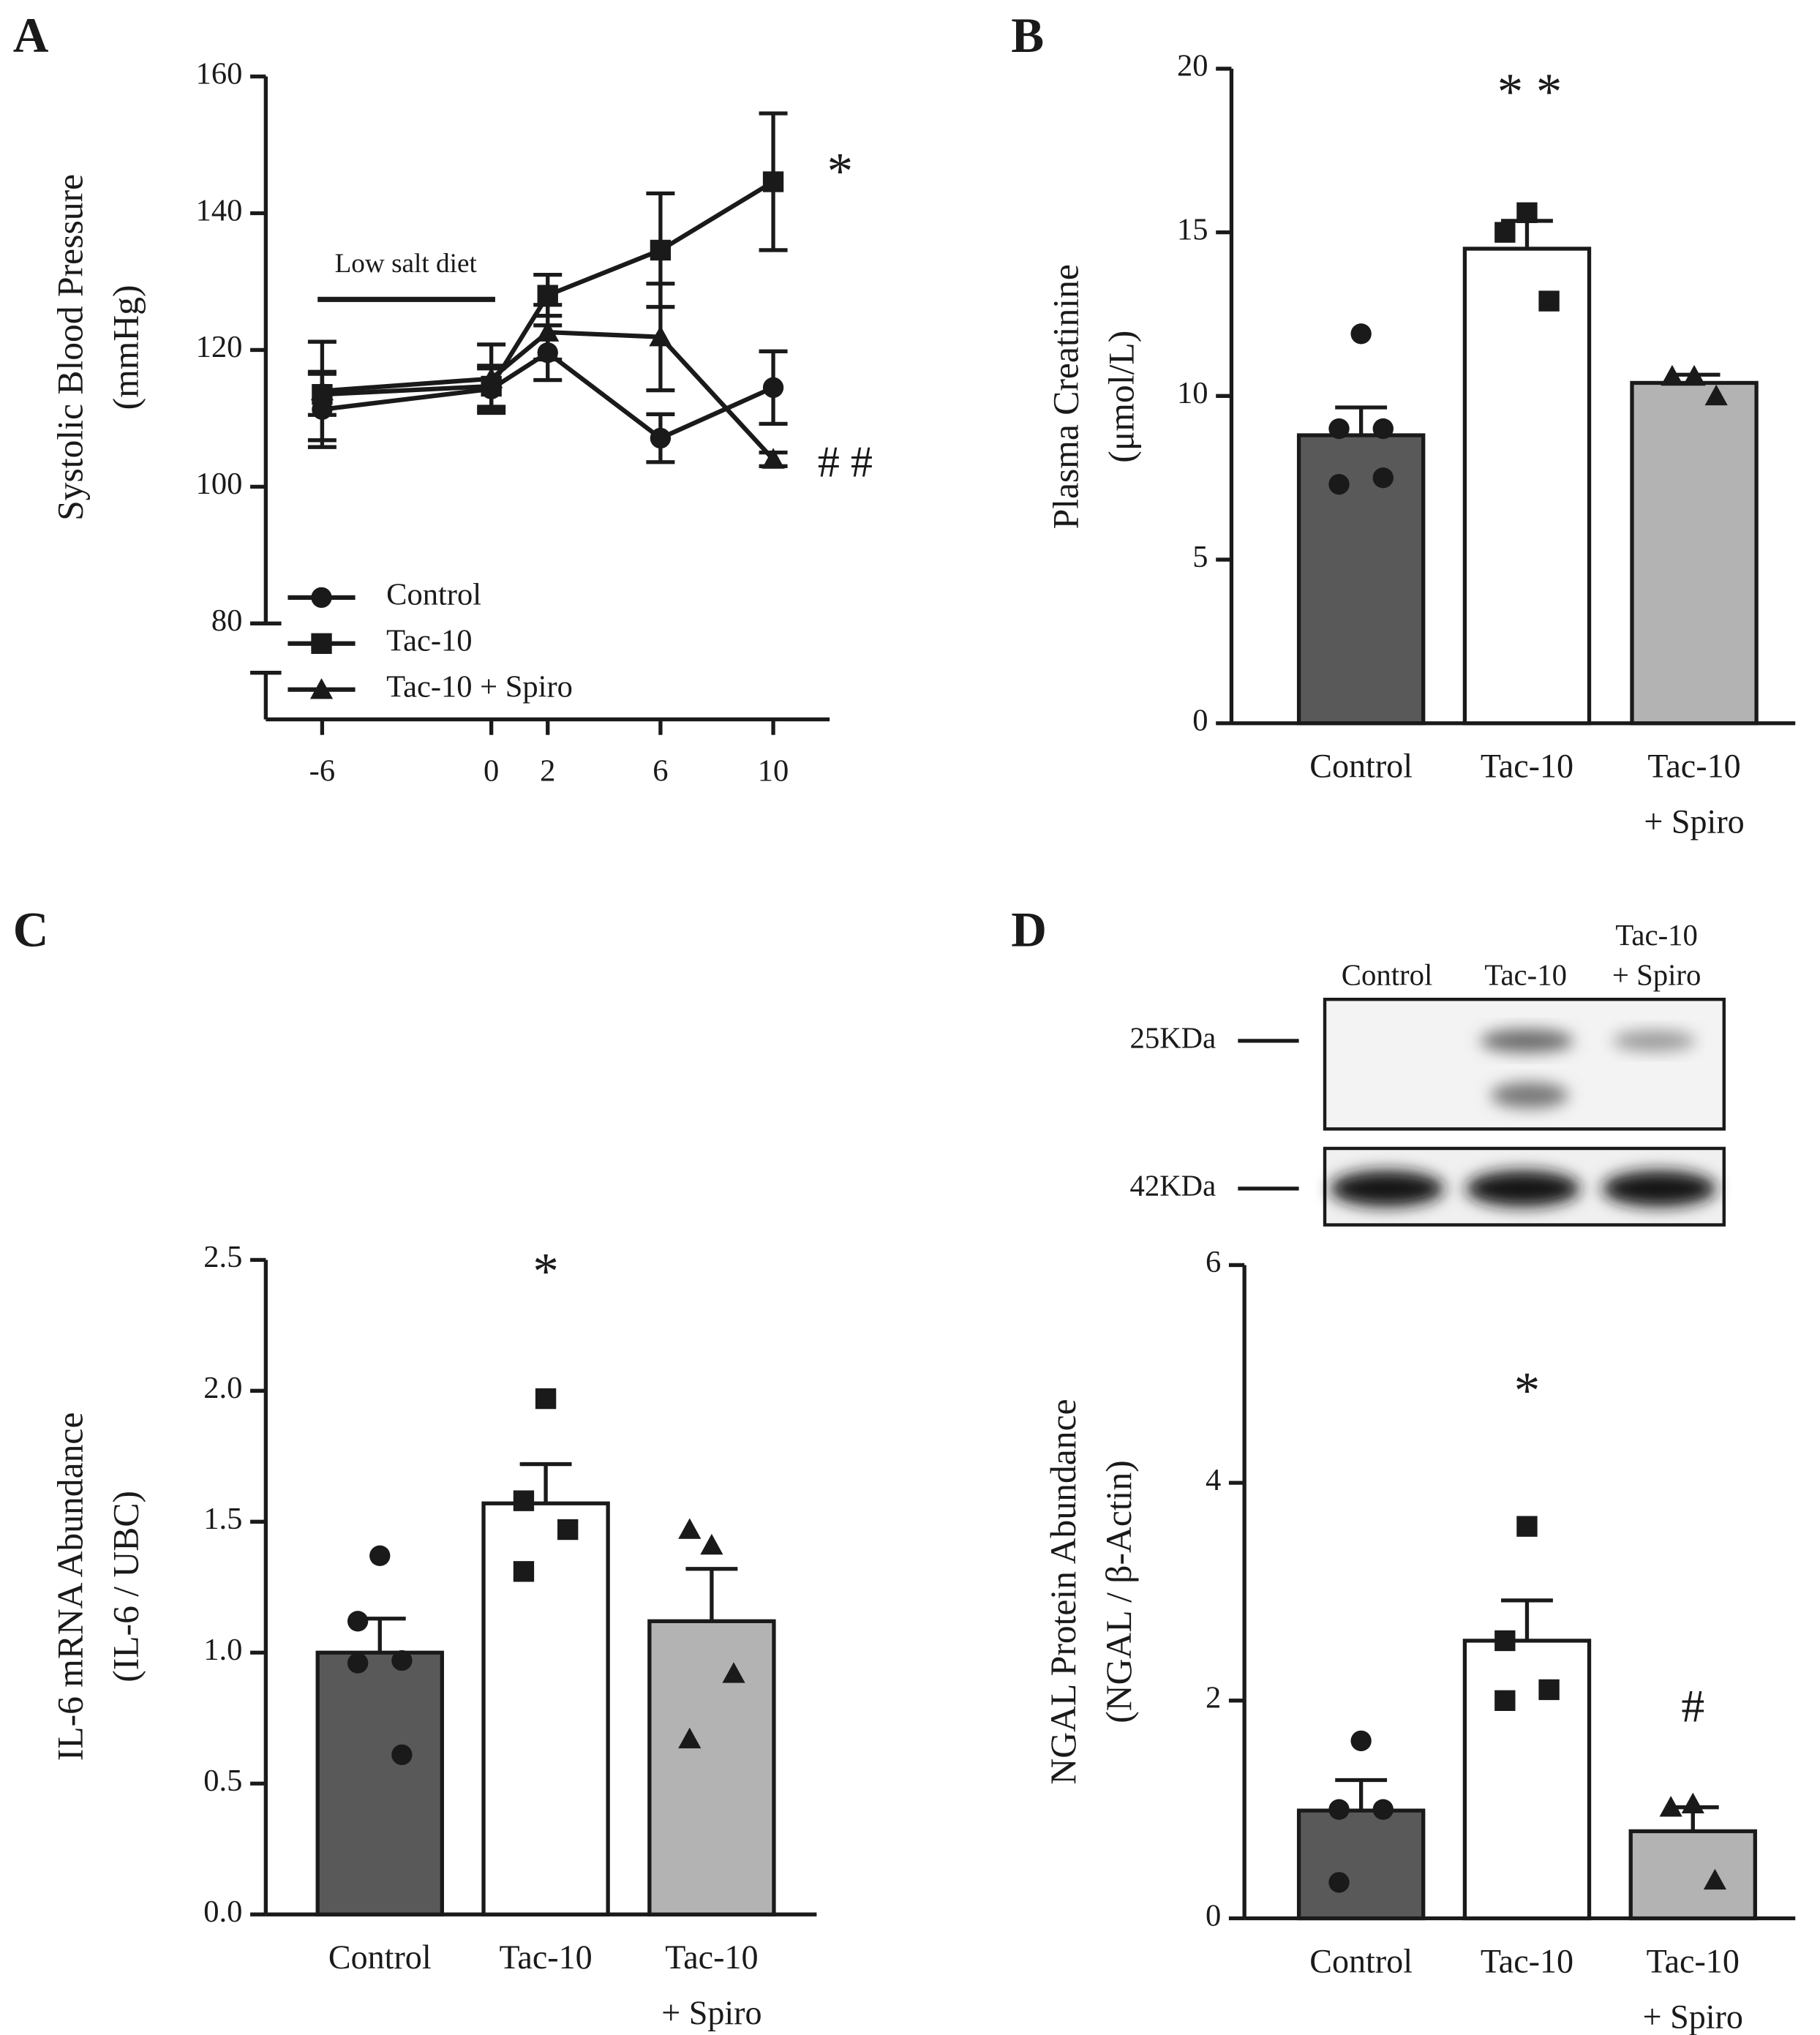 This screenshot has width=1820, height=2035. Describe the element at coordinates (479, 686) in the screenshot. I see `legend-label: Tac-10 + Spiro` at that location.